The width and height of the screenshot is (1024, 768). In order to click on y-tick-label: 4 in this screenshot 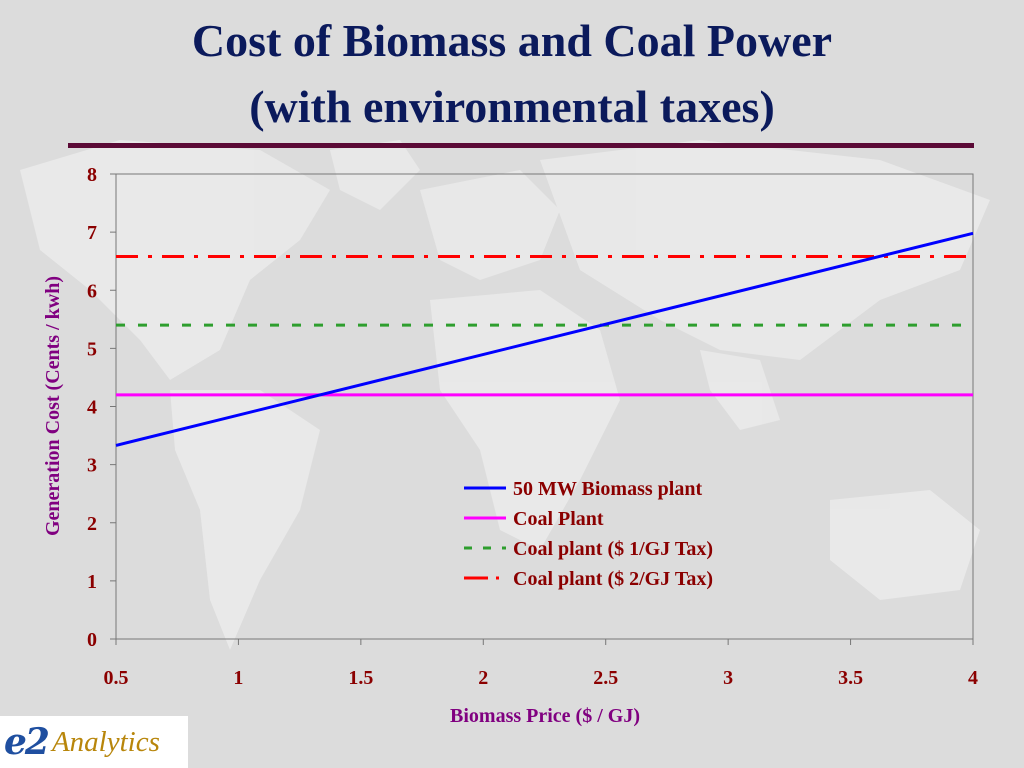, I will do `click(92, 408)`.